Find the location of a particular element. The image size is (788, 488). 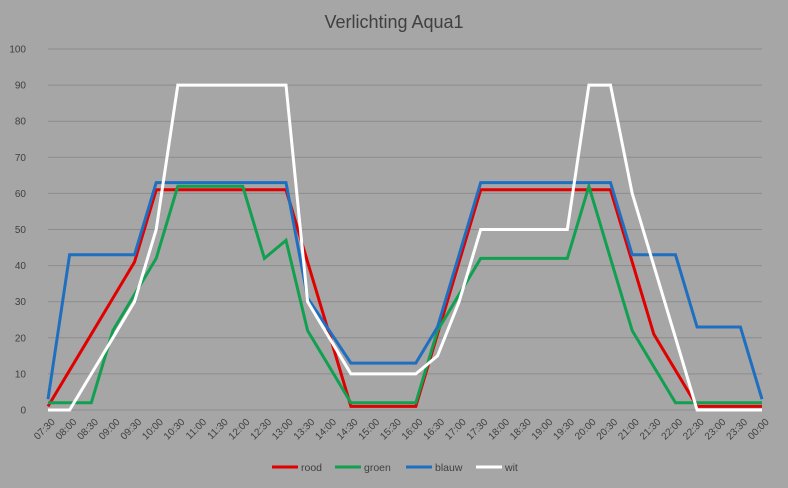

x-tick-label: 08:00 is located at coordinates (67, 430).